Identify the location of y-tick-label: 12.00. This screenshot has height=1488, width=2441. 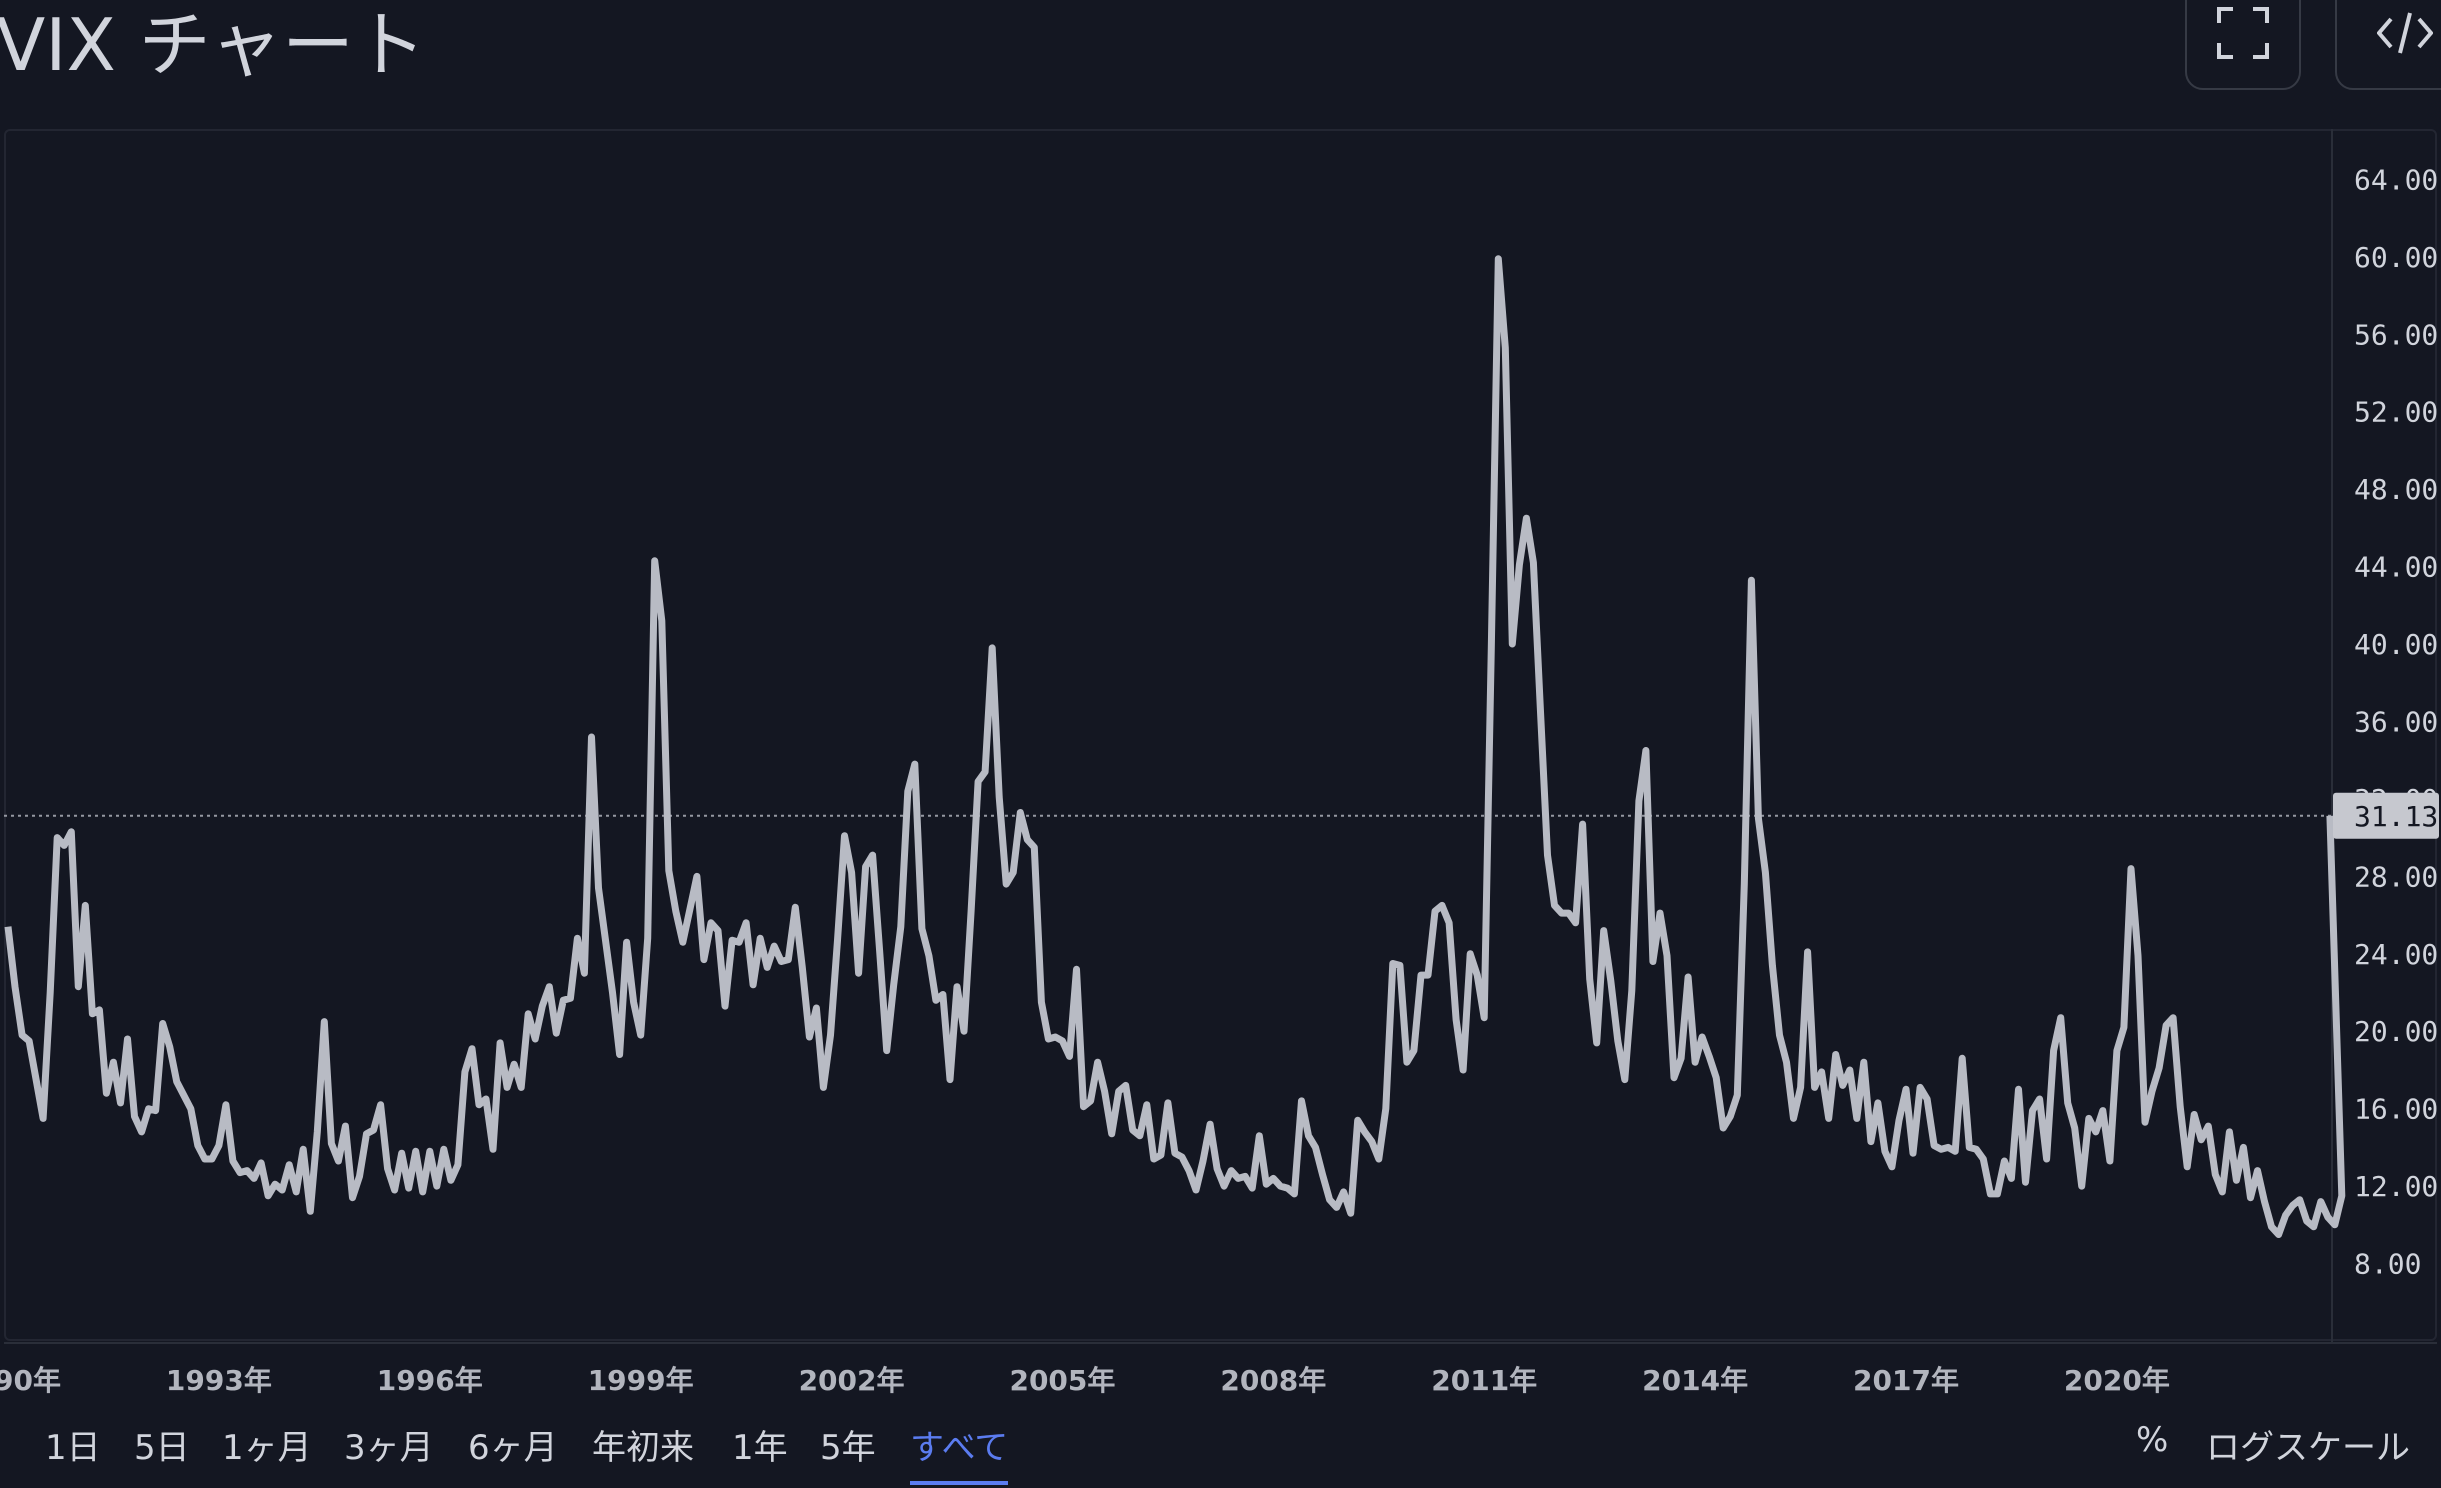
(2396, 1186).